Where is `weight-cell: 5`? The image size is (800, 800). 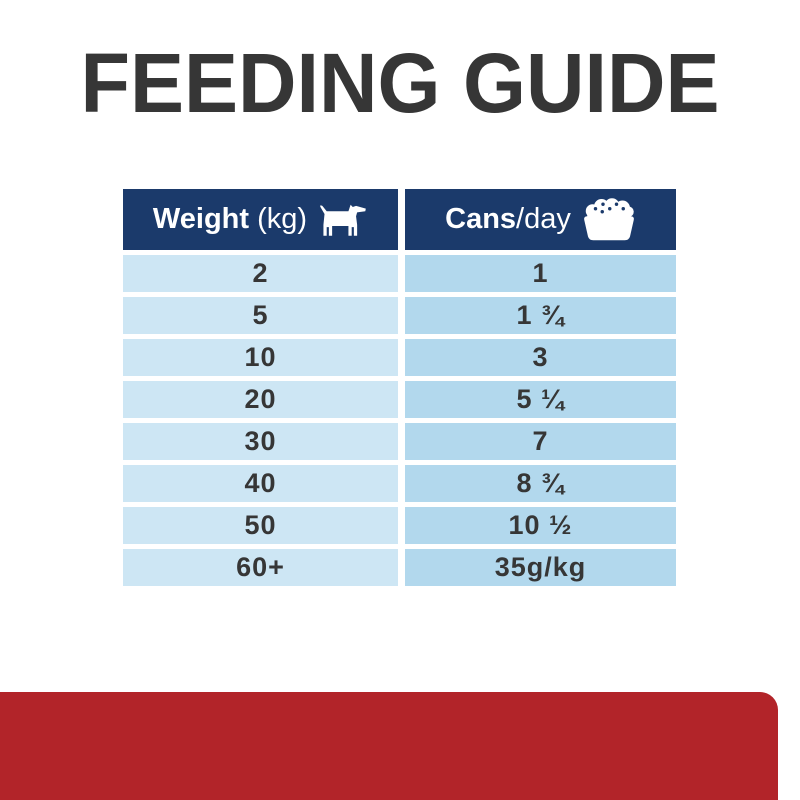
weight-cell: 5 is located at coordinates (260, 315).